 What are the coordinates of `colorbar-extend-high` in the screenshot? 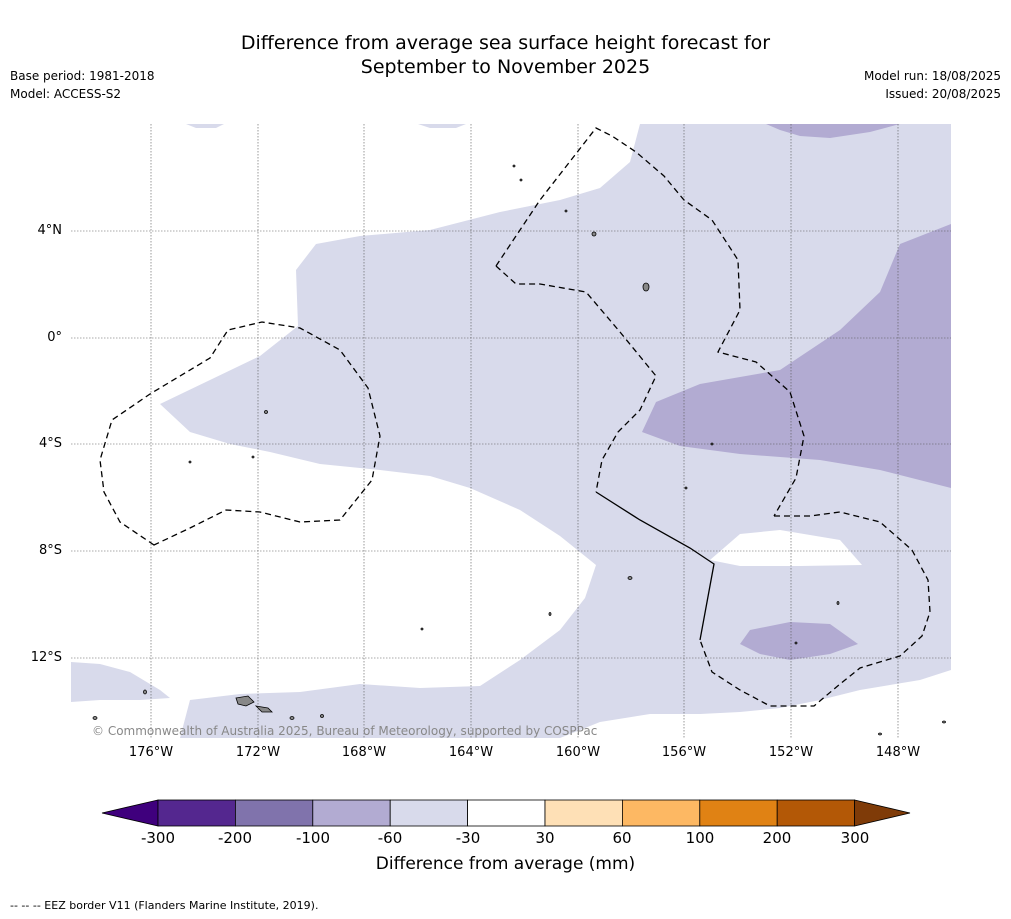 It's located at (882, 813).